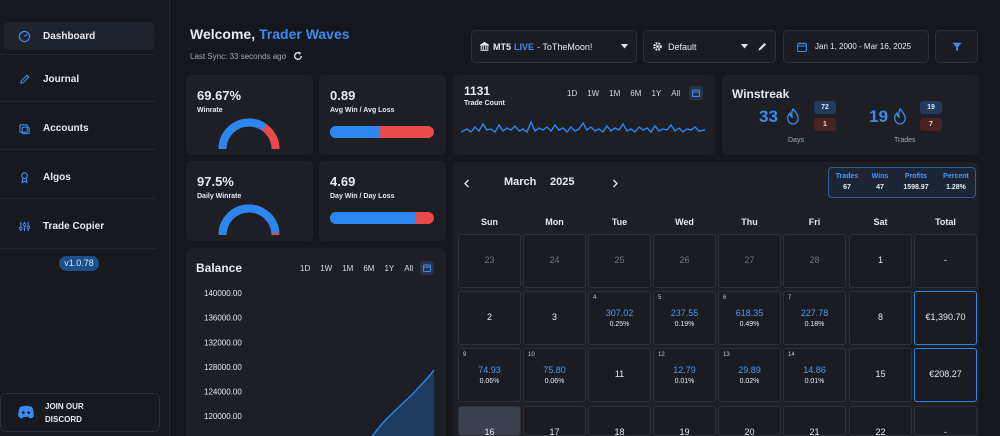  I want to click on calendar-day-cell: 1, so click(880, 261).